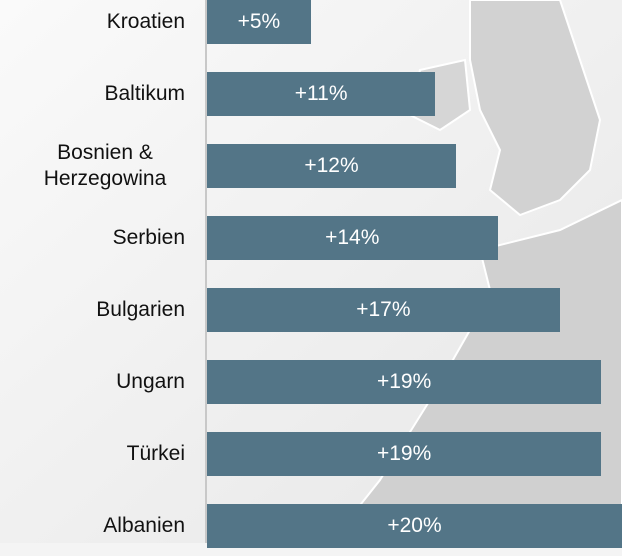 The image size is (622, 556). I want to click on bar: +20%, so click(414, 526).